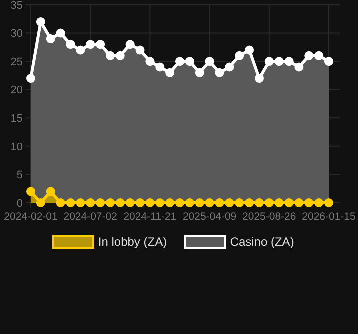 The height and width of the screenshot is (334, 358). I want to click on y-tick-label: 30, so click(16, 34).